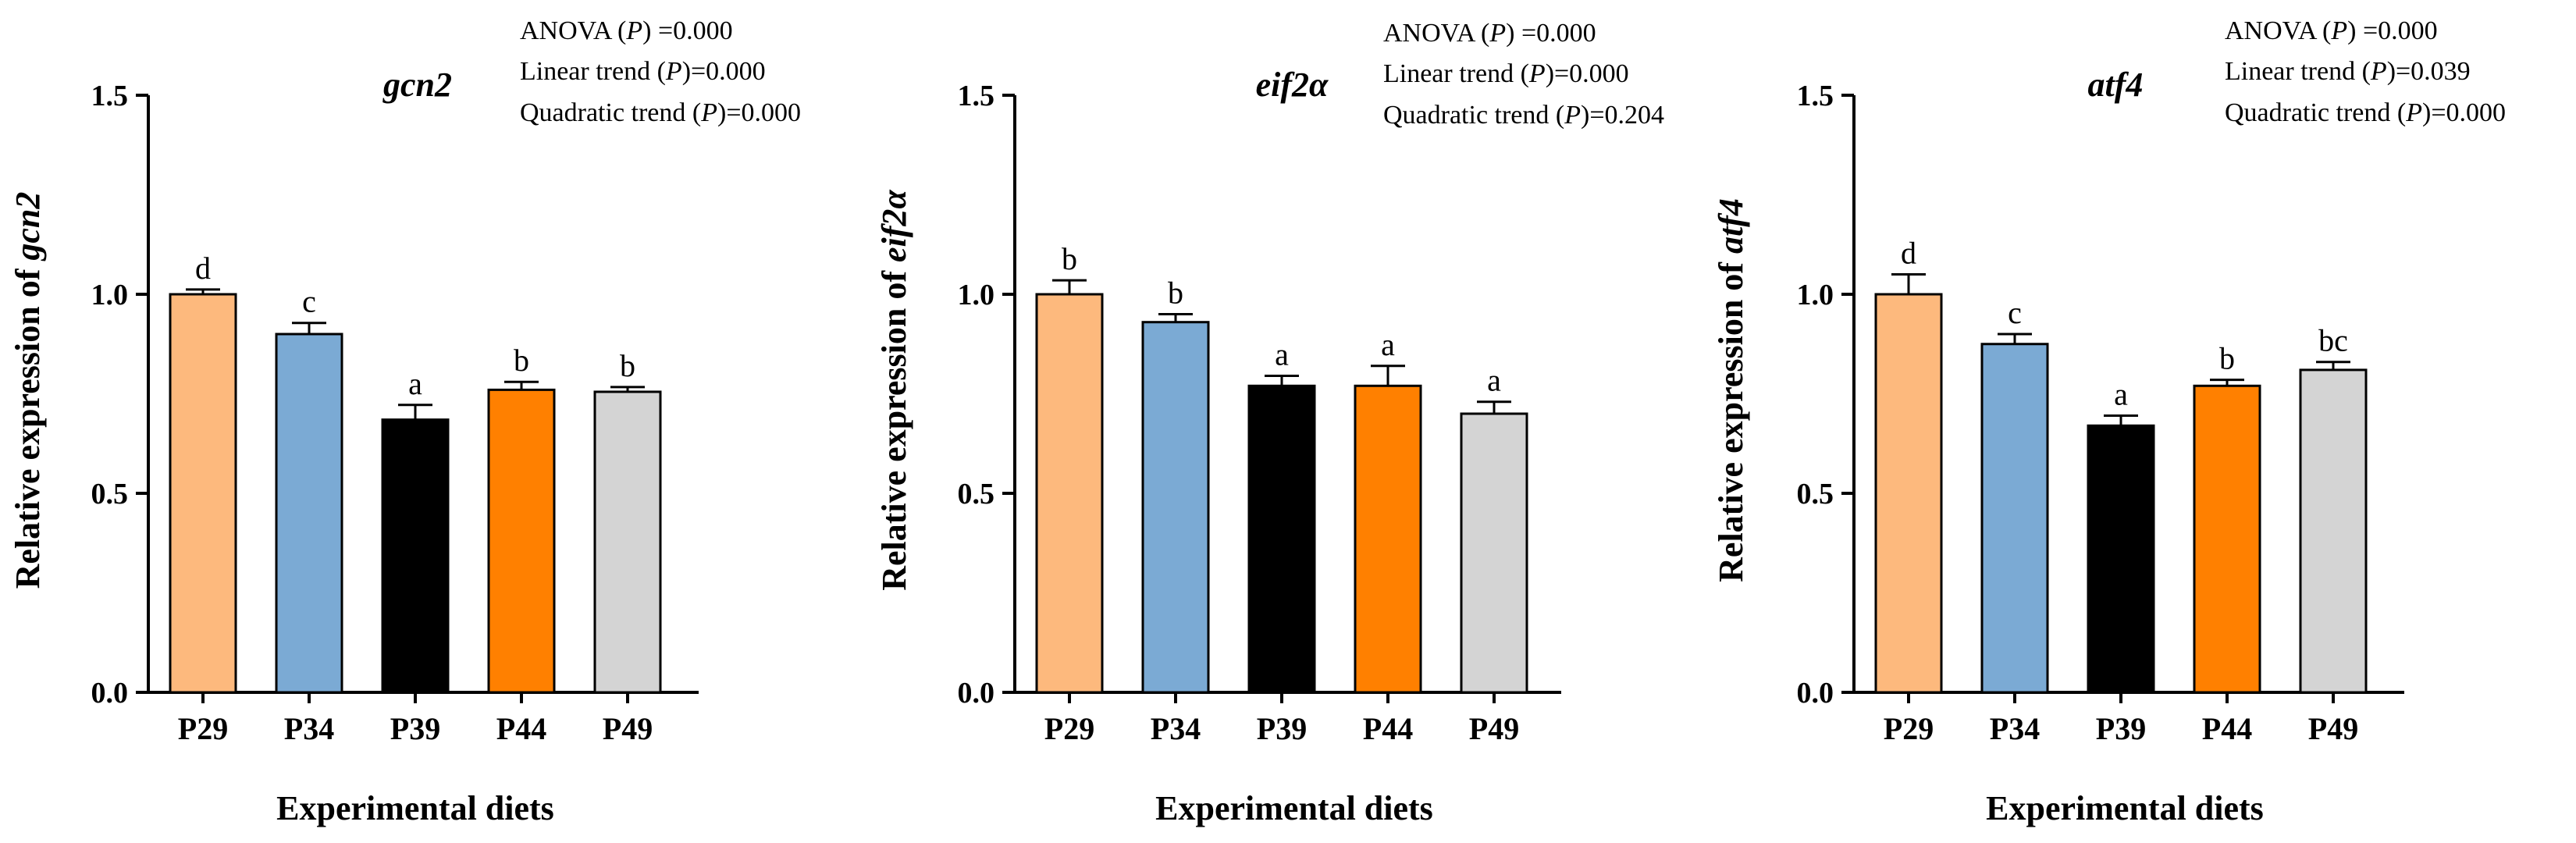 Image resolution: width=2576 pixels, height=843 pixels. Describe the element at coordinates (1731, 390) in the screenshot. I see `y-axis-title: Relative expression of atf4` at that location.